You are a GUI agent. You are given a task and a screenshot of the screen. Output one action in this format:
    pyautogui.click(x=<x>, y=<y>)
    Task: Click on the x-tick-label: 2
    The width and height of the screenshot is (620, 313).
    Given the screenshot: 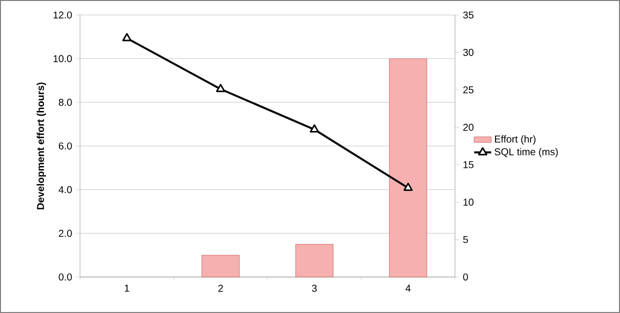 What is the action you would take?
    pyautogui.click(x=220, y=288)
    